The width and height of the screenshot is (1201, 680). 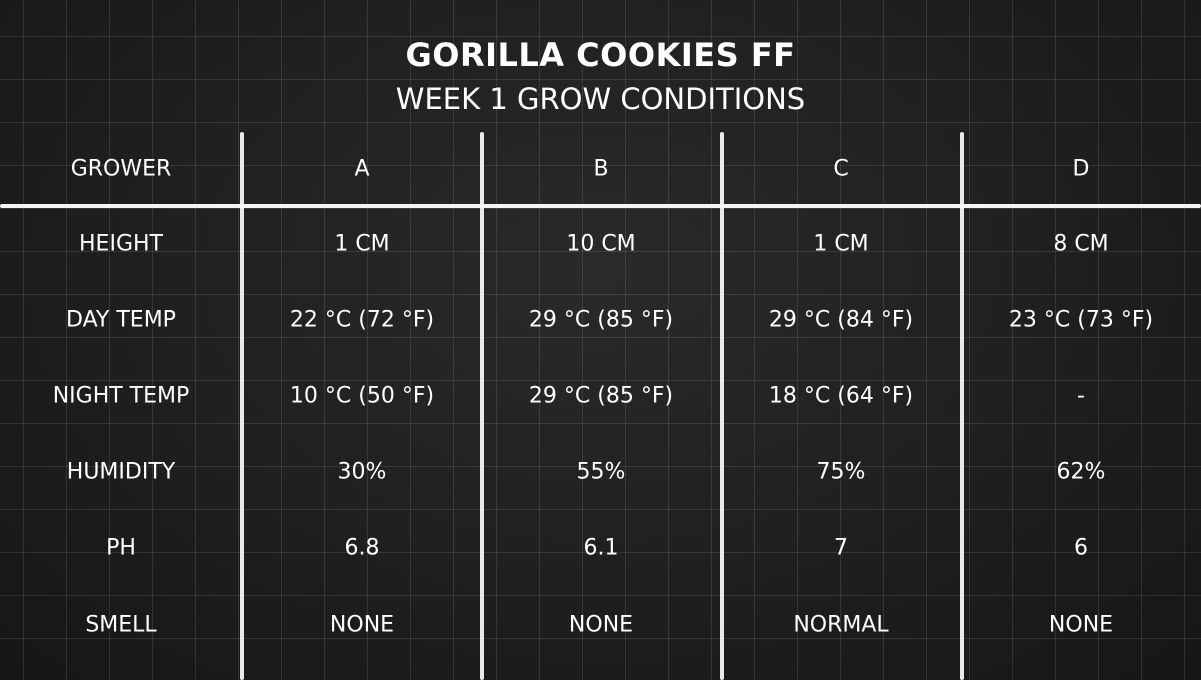 What do you see at coordinates (841, 396) in the screenshot?
I see `table-cell: 18 °C (64 °F)` at bounding box center [841, 396].